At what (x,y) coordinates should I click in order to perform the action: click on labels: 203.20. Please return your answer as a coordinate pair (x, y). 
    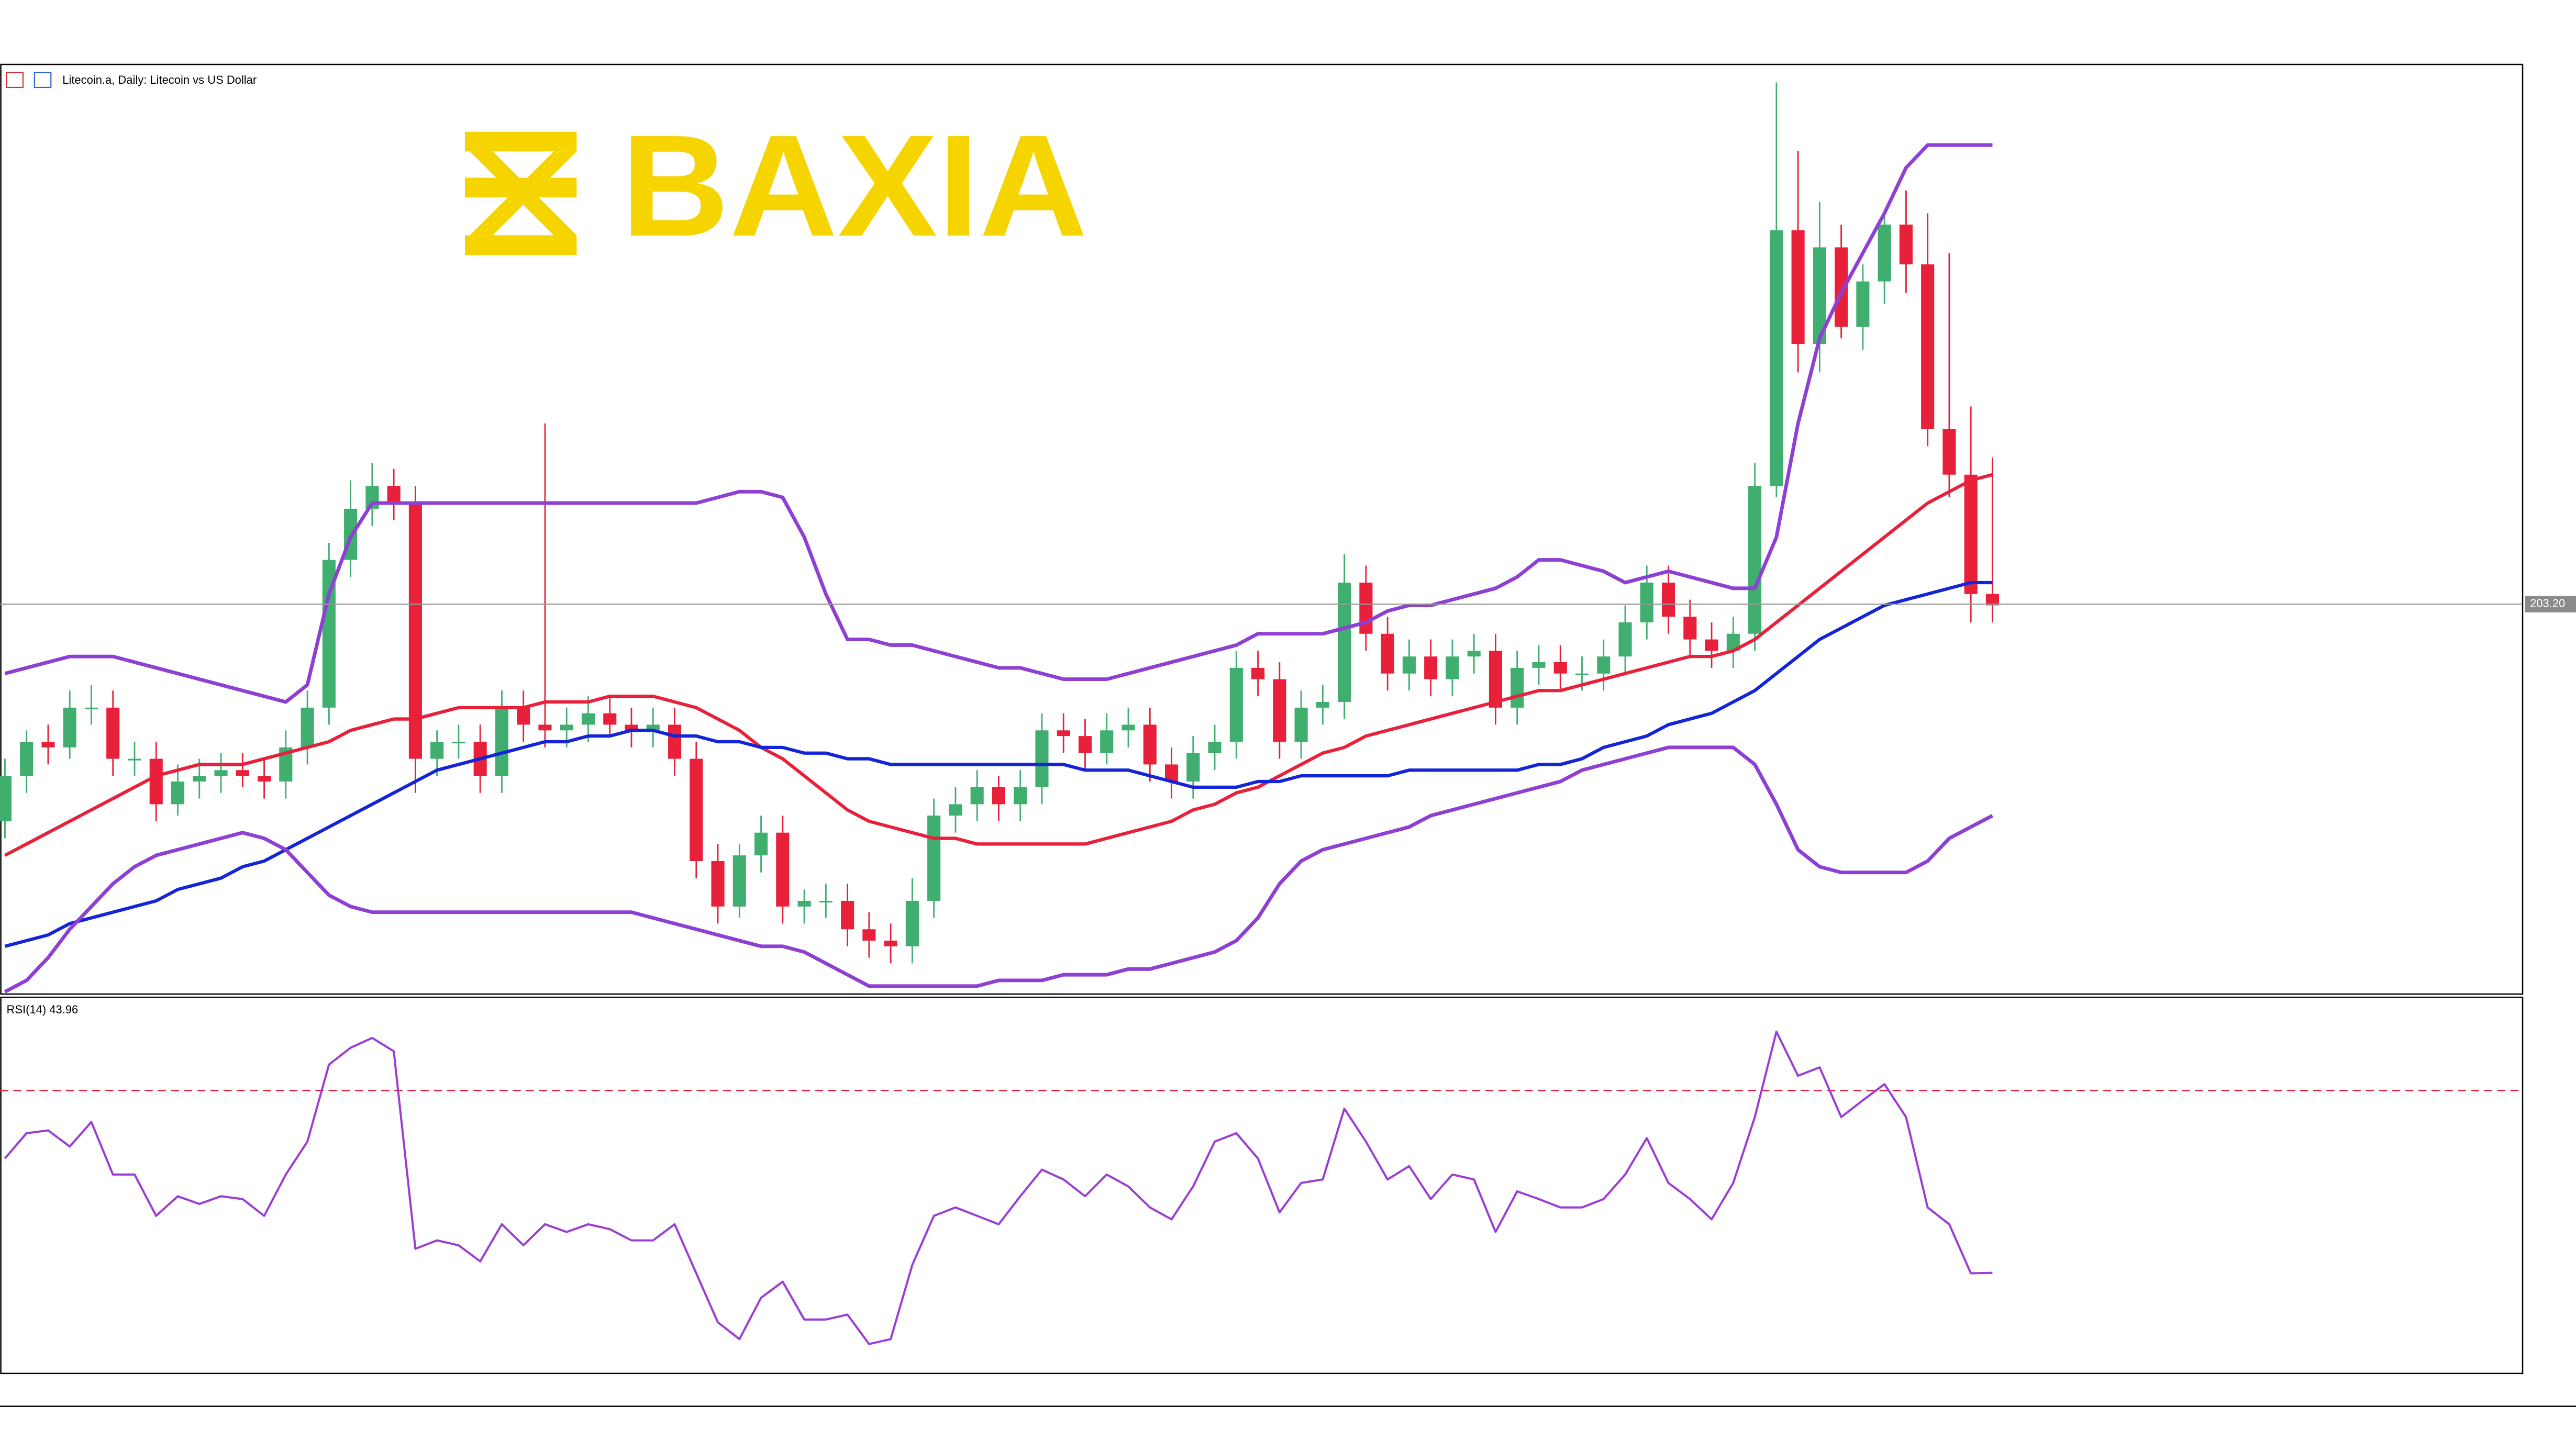
    Looking at the image, I should click on (2550, 604).